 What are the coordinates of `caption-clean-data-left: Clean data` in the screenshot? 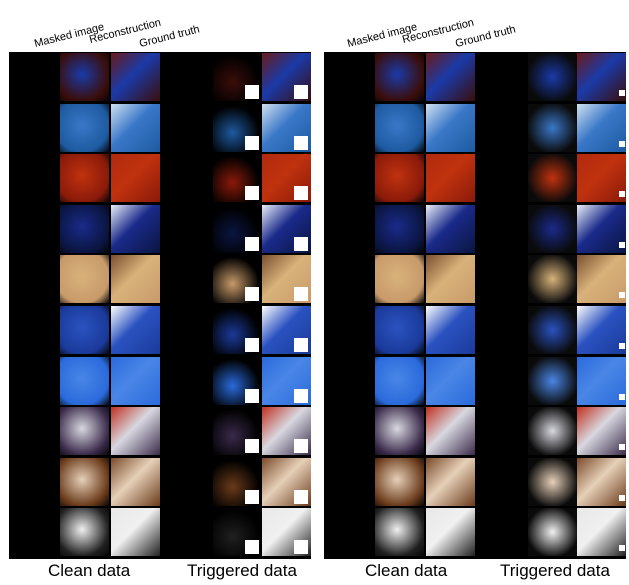 It's located at (89, 570).